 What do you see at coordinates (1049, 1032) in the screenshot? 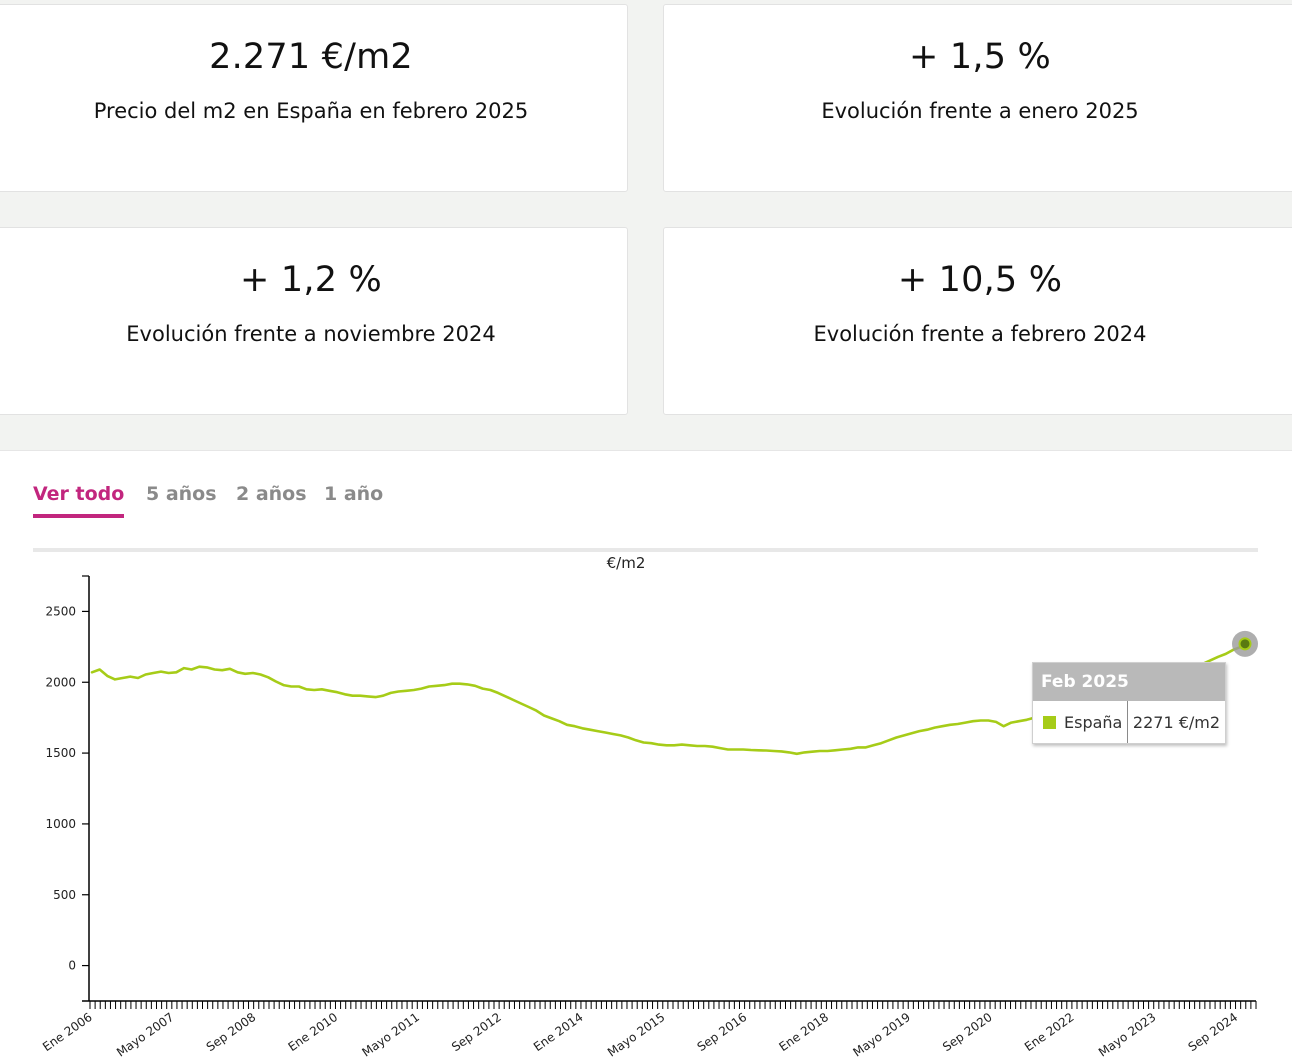
I see `x-tick-label: Ene 2022` at bounding box center [1049, 1032].